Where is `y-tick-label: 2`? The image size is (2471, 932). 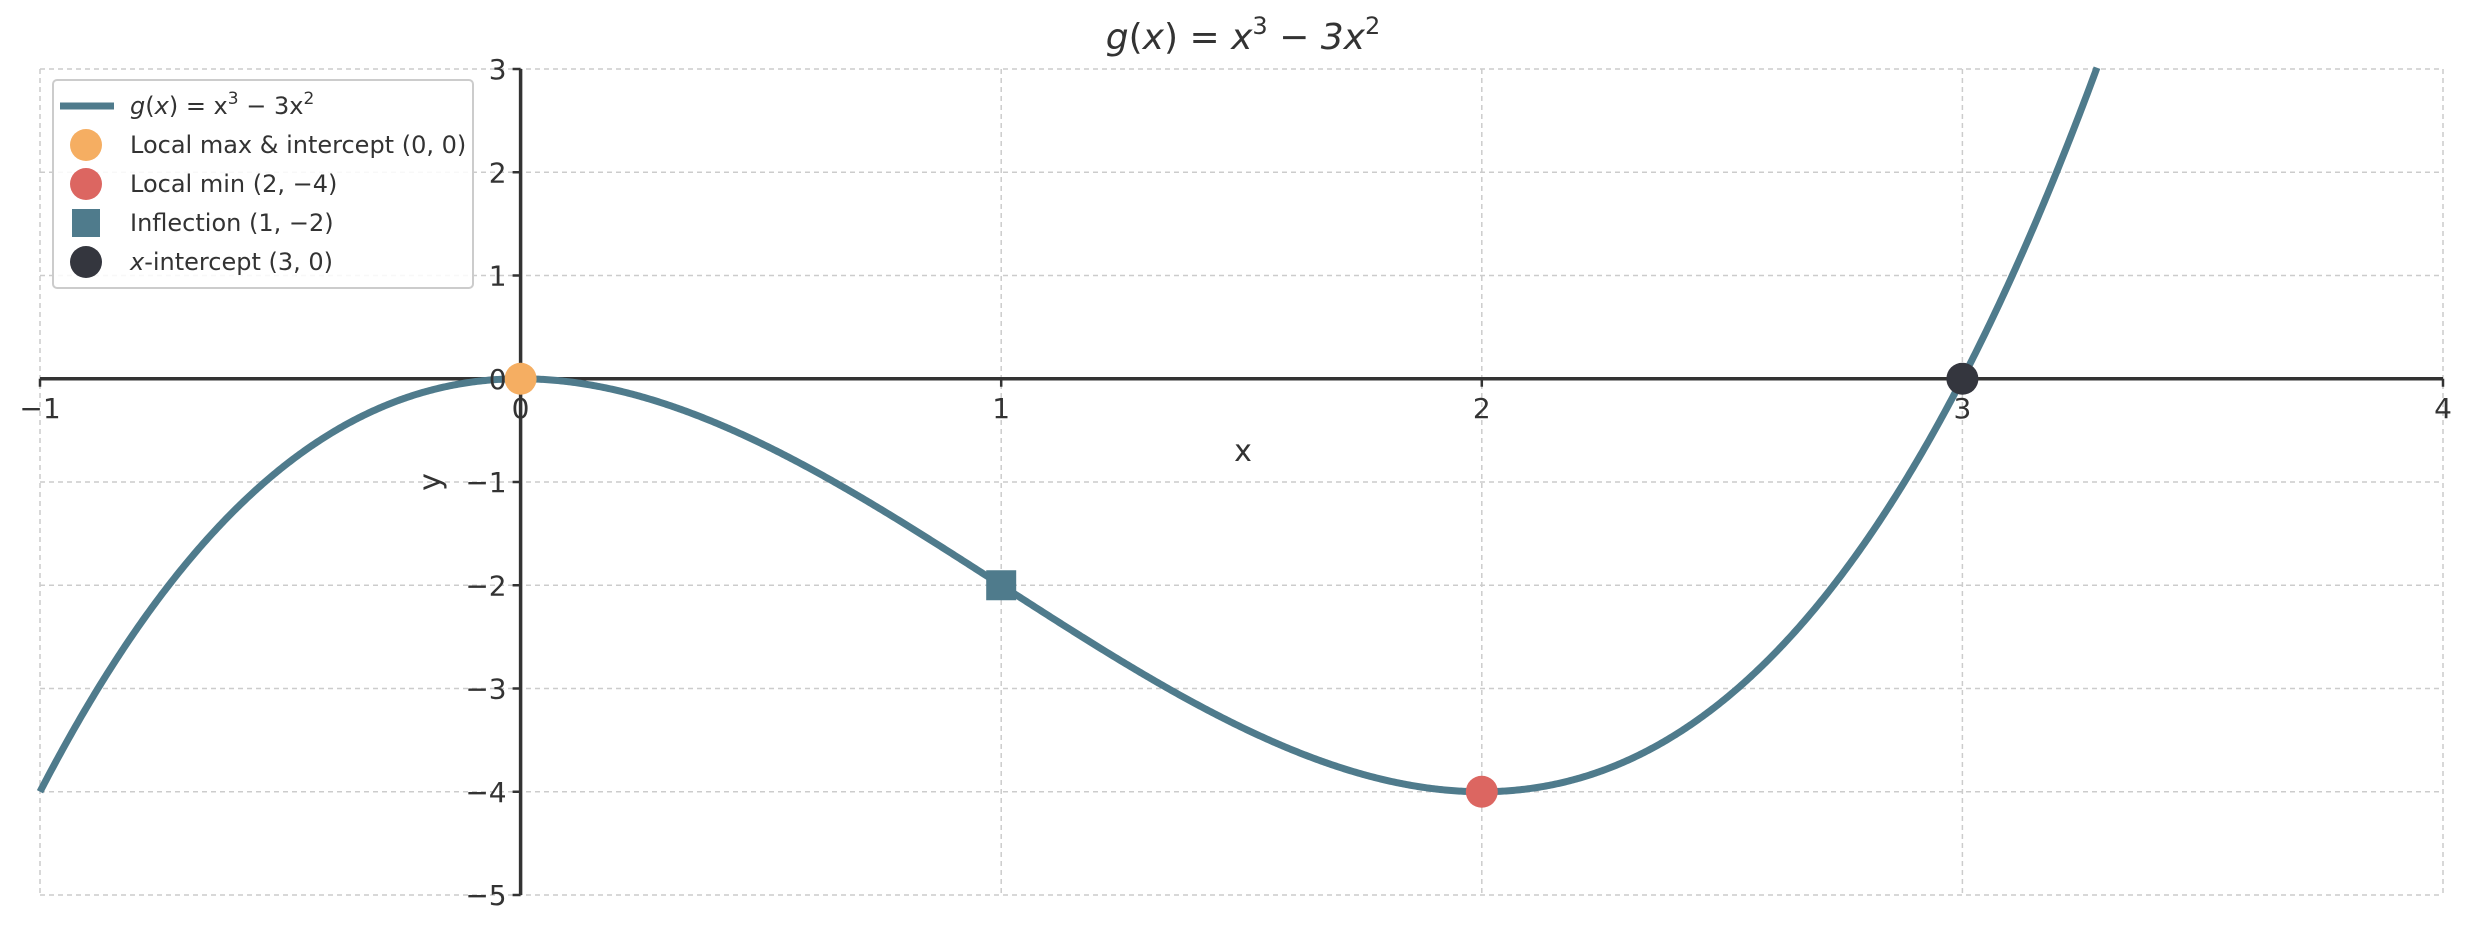
y-tick-label: 2 is located at coordinates (498, 172).